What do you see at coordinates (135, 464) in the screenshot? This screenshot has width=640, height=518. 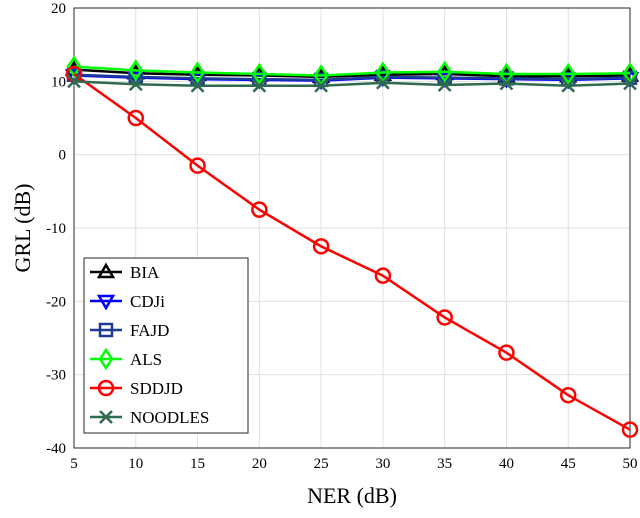 I see `x-tick-label: 10` at bounding box center [135, 464].